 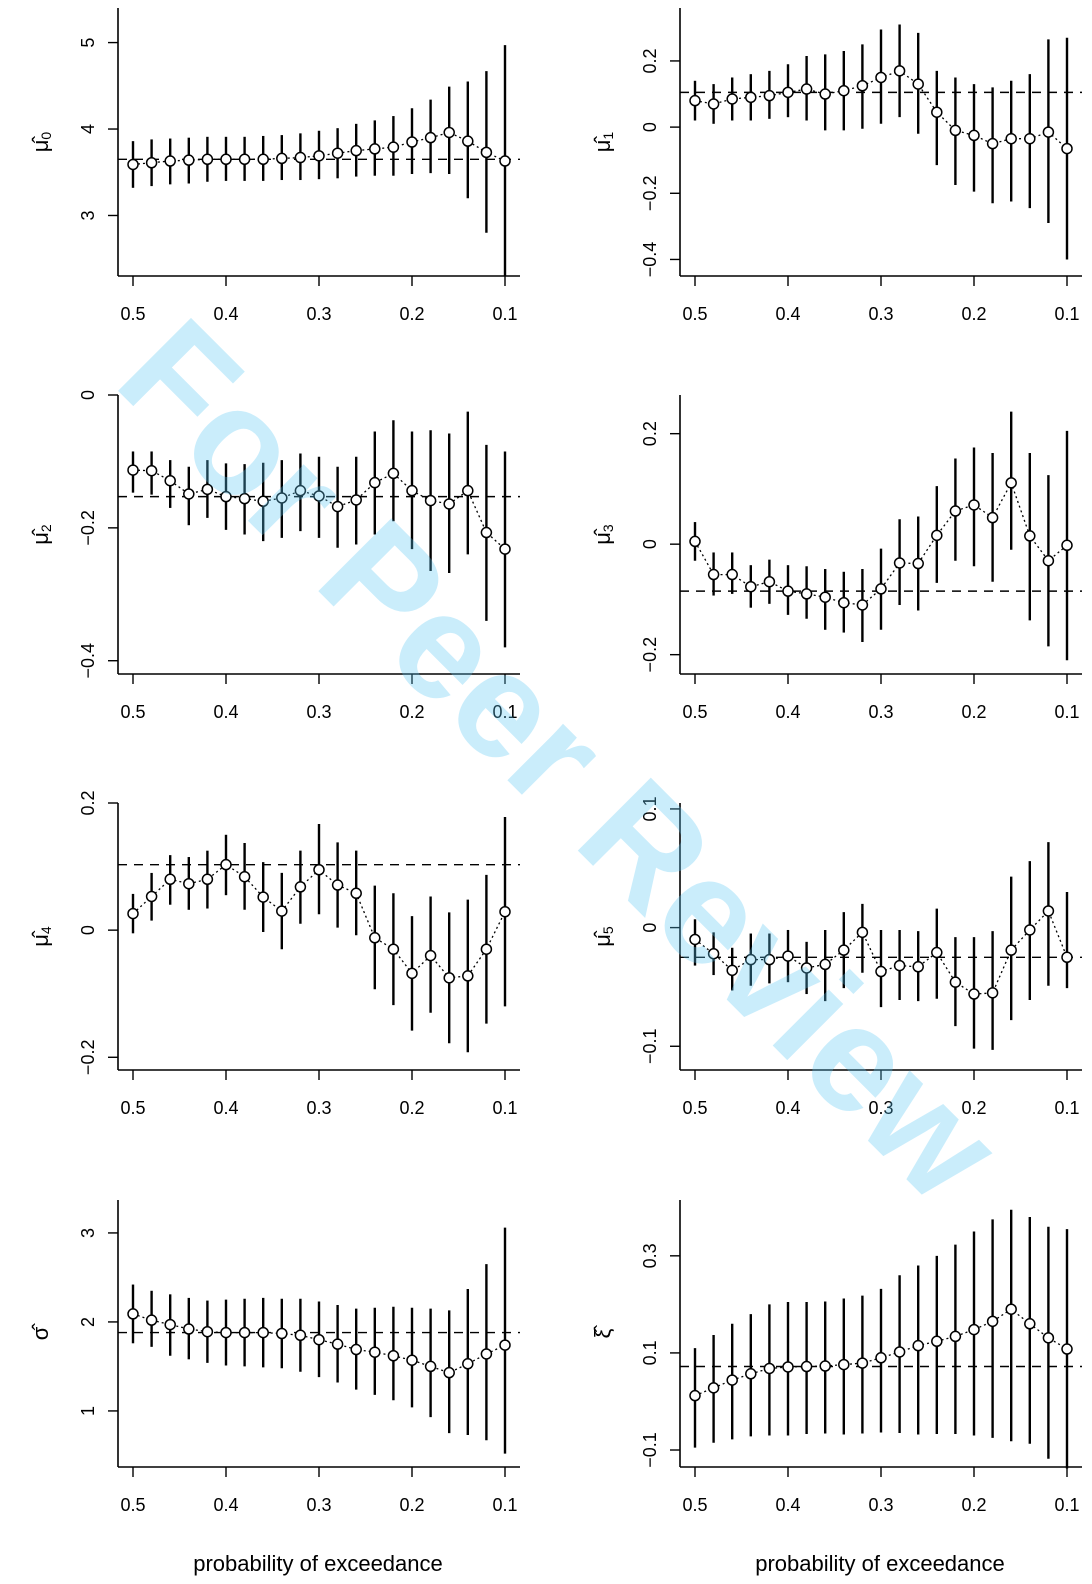 I want to click on y-axis-label-symbol: ξ̂, so click(x=602, y=1332).